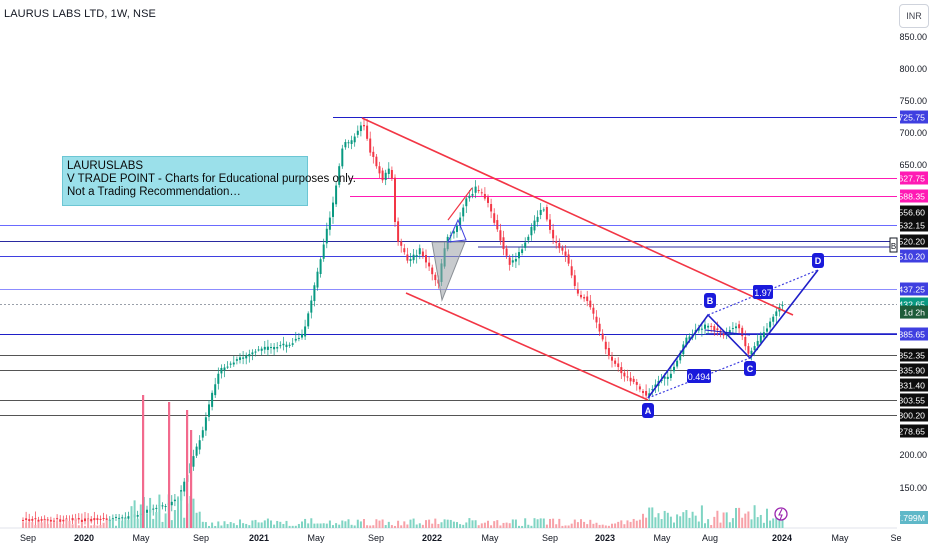 This screenshot has height=550, width=932. What do you see at coordinates (710, 300) in the screenshot?
I see `pattern-point-label: B` at bounding box center [710, 300].